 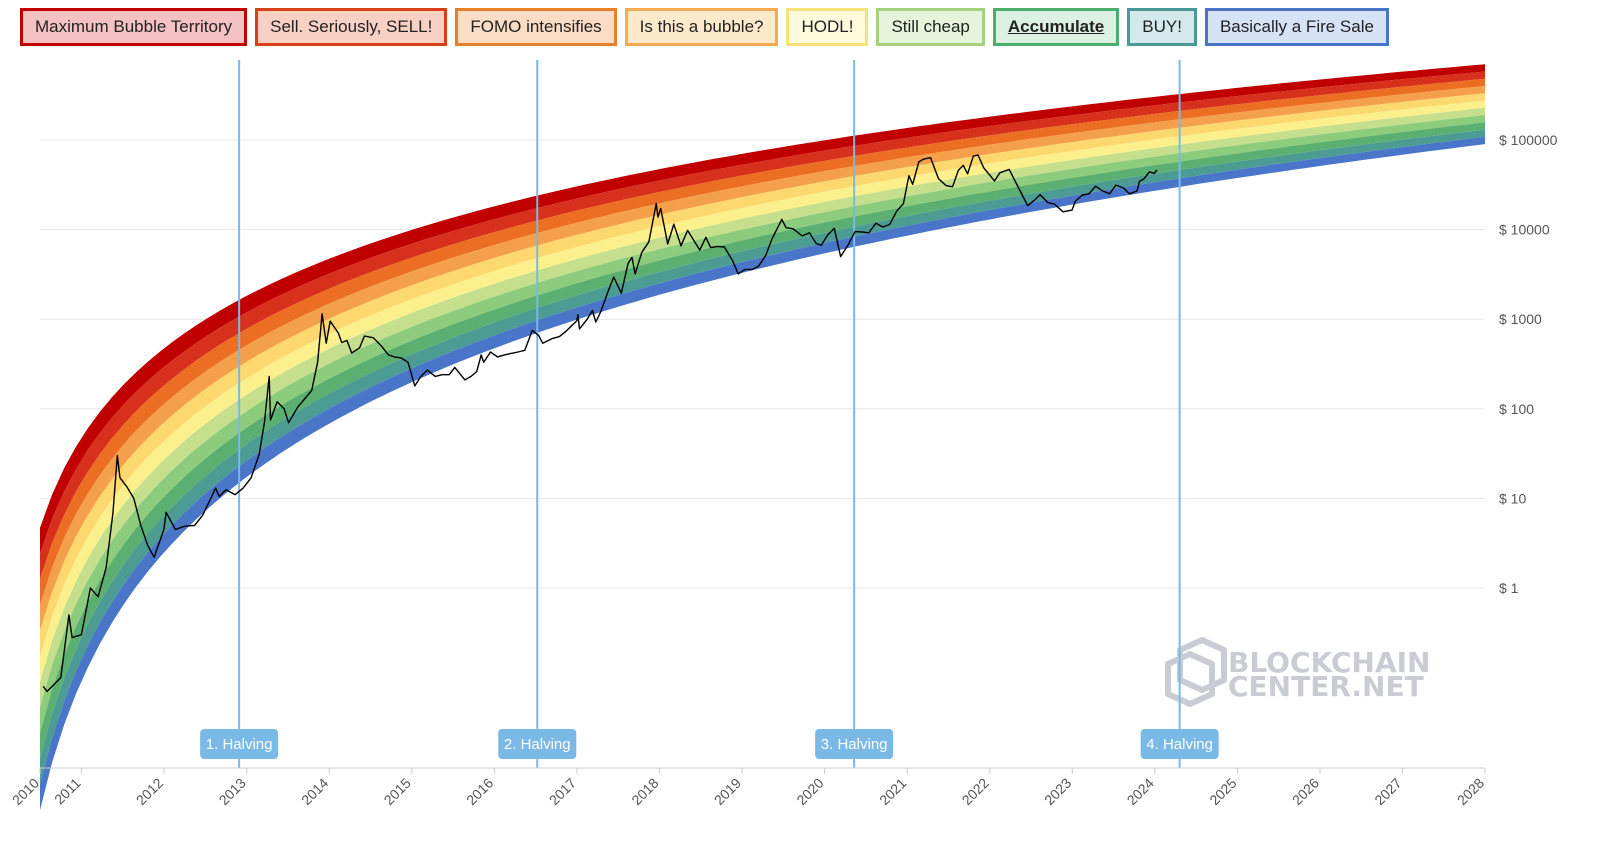 What do you see at coordinates (644, 791) in the screenshot?
I see `x-tick-label: 2018` at bounding box center [644, 791].